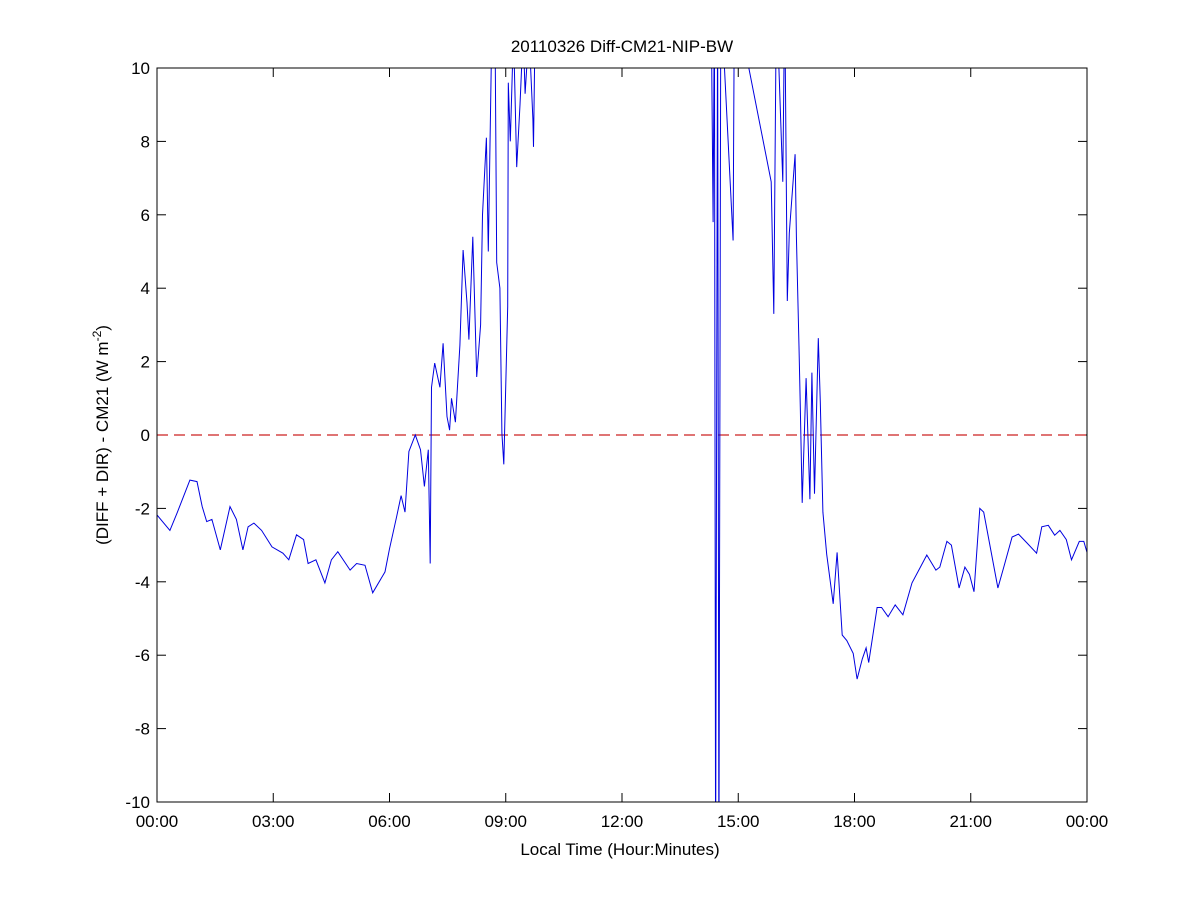  I want to click on y-axis-label-superscript: -2, so click(97, 335).